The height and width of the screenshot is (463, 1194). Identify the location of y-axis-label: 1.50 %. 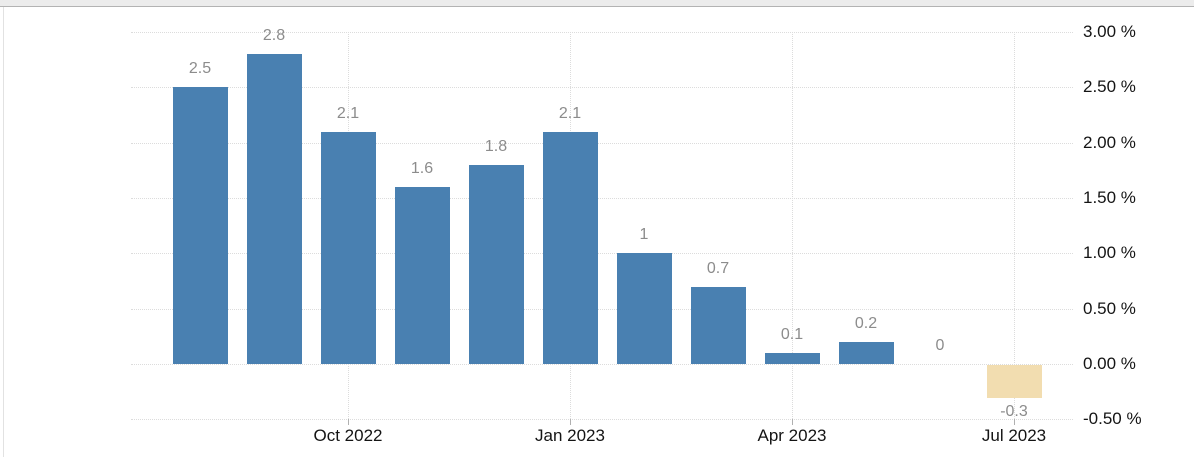
(1109, 197).